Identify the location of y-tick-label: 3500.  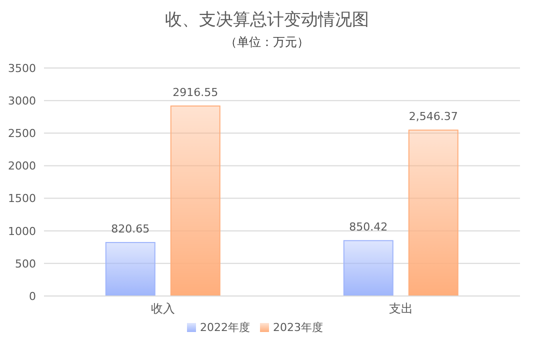
(22, 68).